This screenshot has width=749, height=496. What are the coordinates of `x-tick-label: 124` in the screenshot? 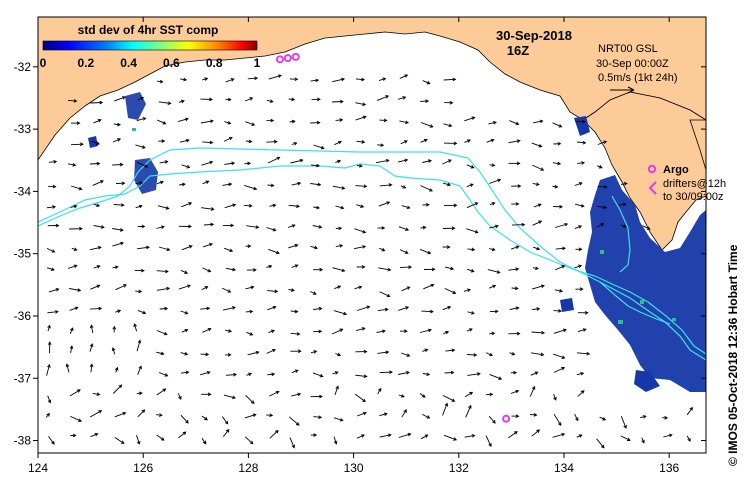 It's located at (38, 468).